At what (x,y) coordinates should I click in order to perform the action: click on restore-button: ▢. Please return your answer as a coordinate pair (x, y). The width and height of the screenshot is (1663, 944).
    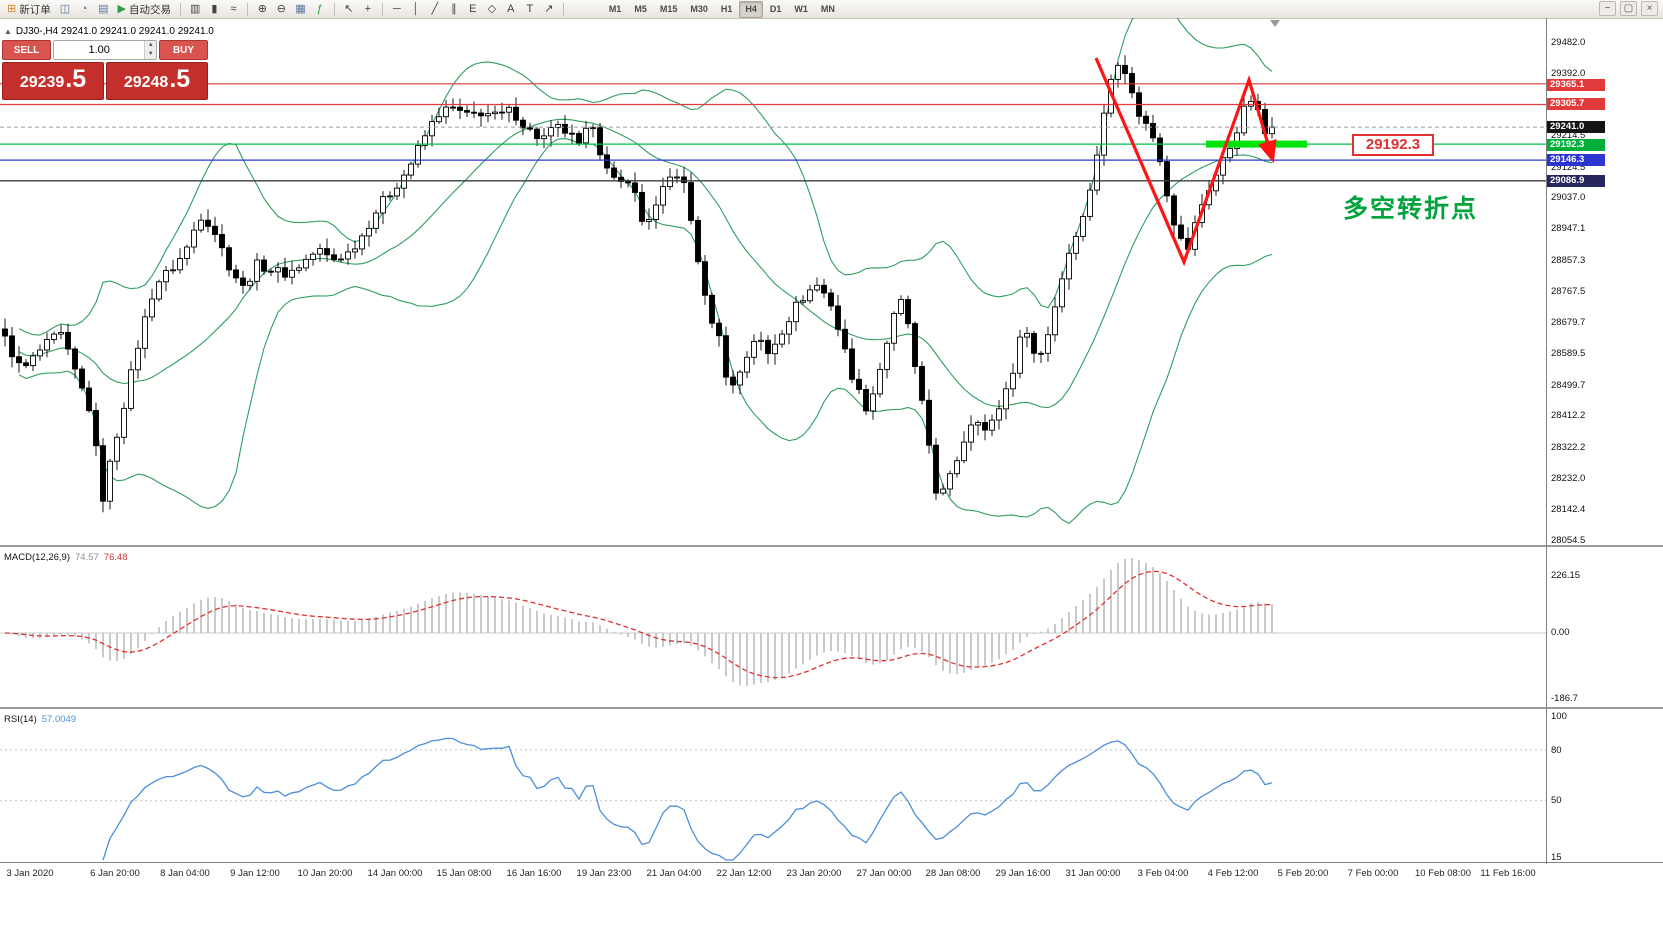
    Looking at the image, I should click on (1628, 8).